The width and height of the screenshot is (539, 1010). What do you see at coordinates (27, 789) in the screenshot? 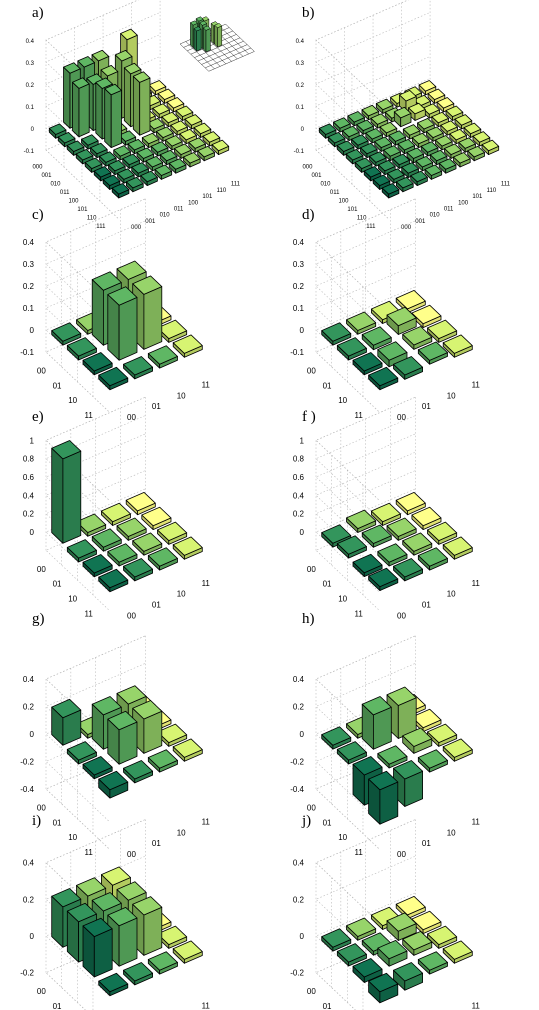
I see `z-tick-label: -0.4` at bounding box center [27, 789].